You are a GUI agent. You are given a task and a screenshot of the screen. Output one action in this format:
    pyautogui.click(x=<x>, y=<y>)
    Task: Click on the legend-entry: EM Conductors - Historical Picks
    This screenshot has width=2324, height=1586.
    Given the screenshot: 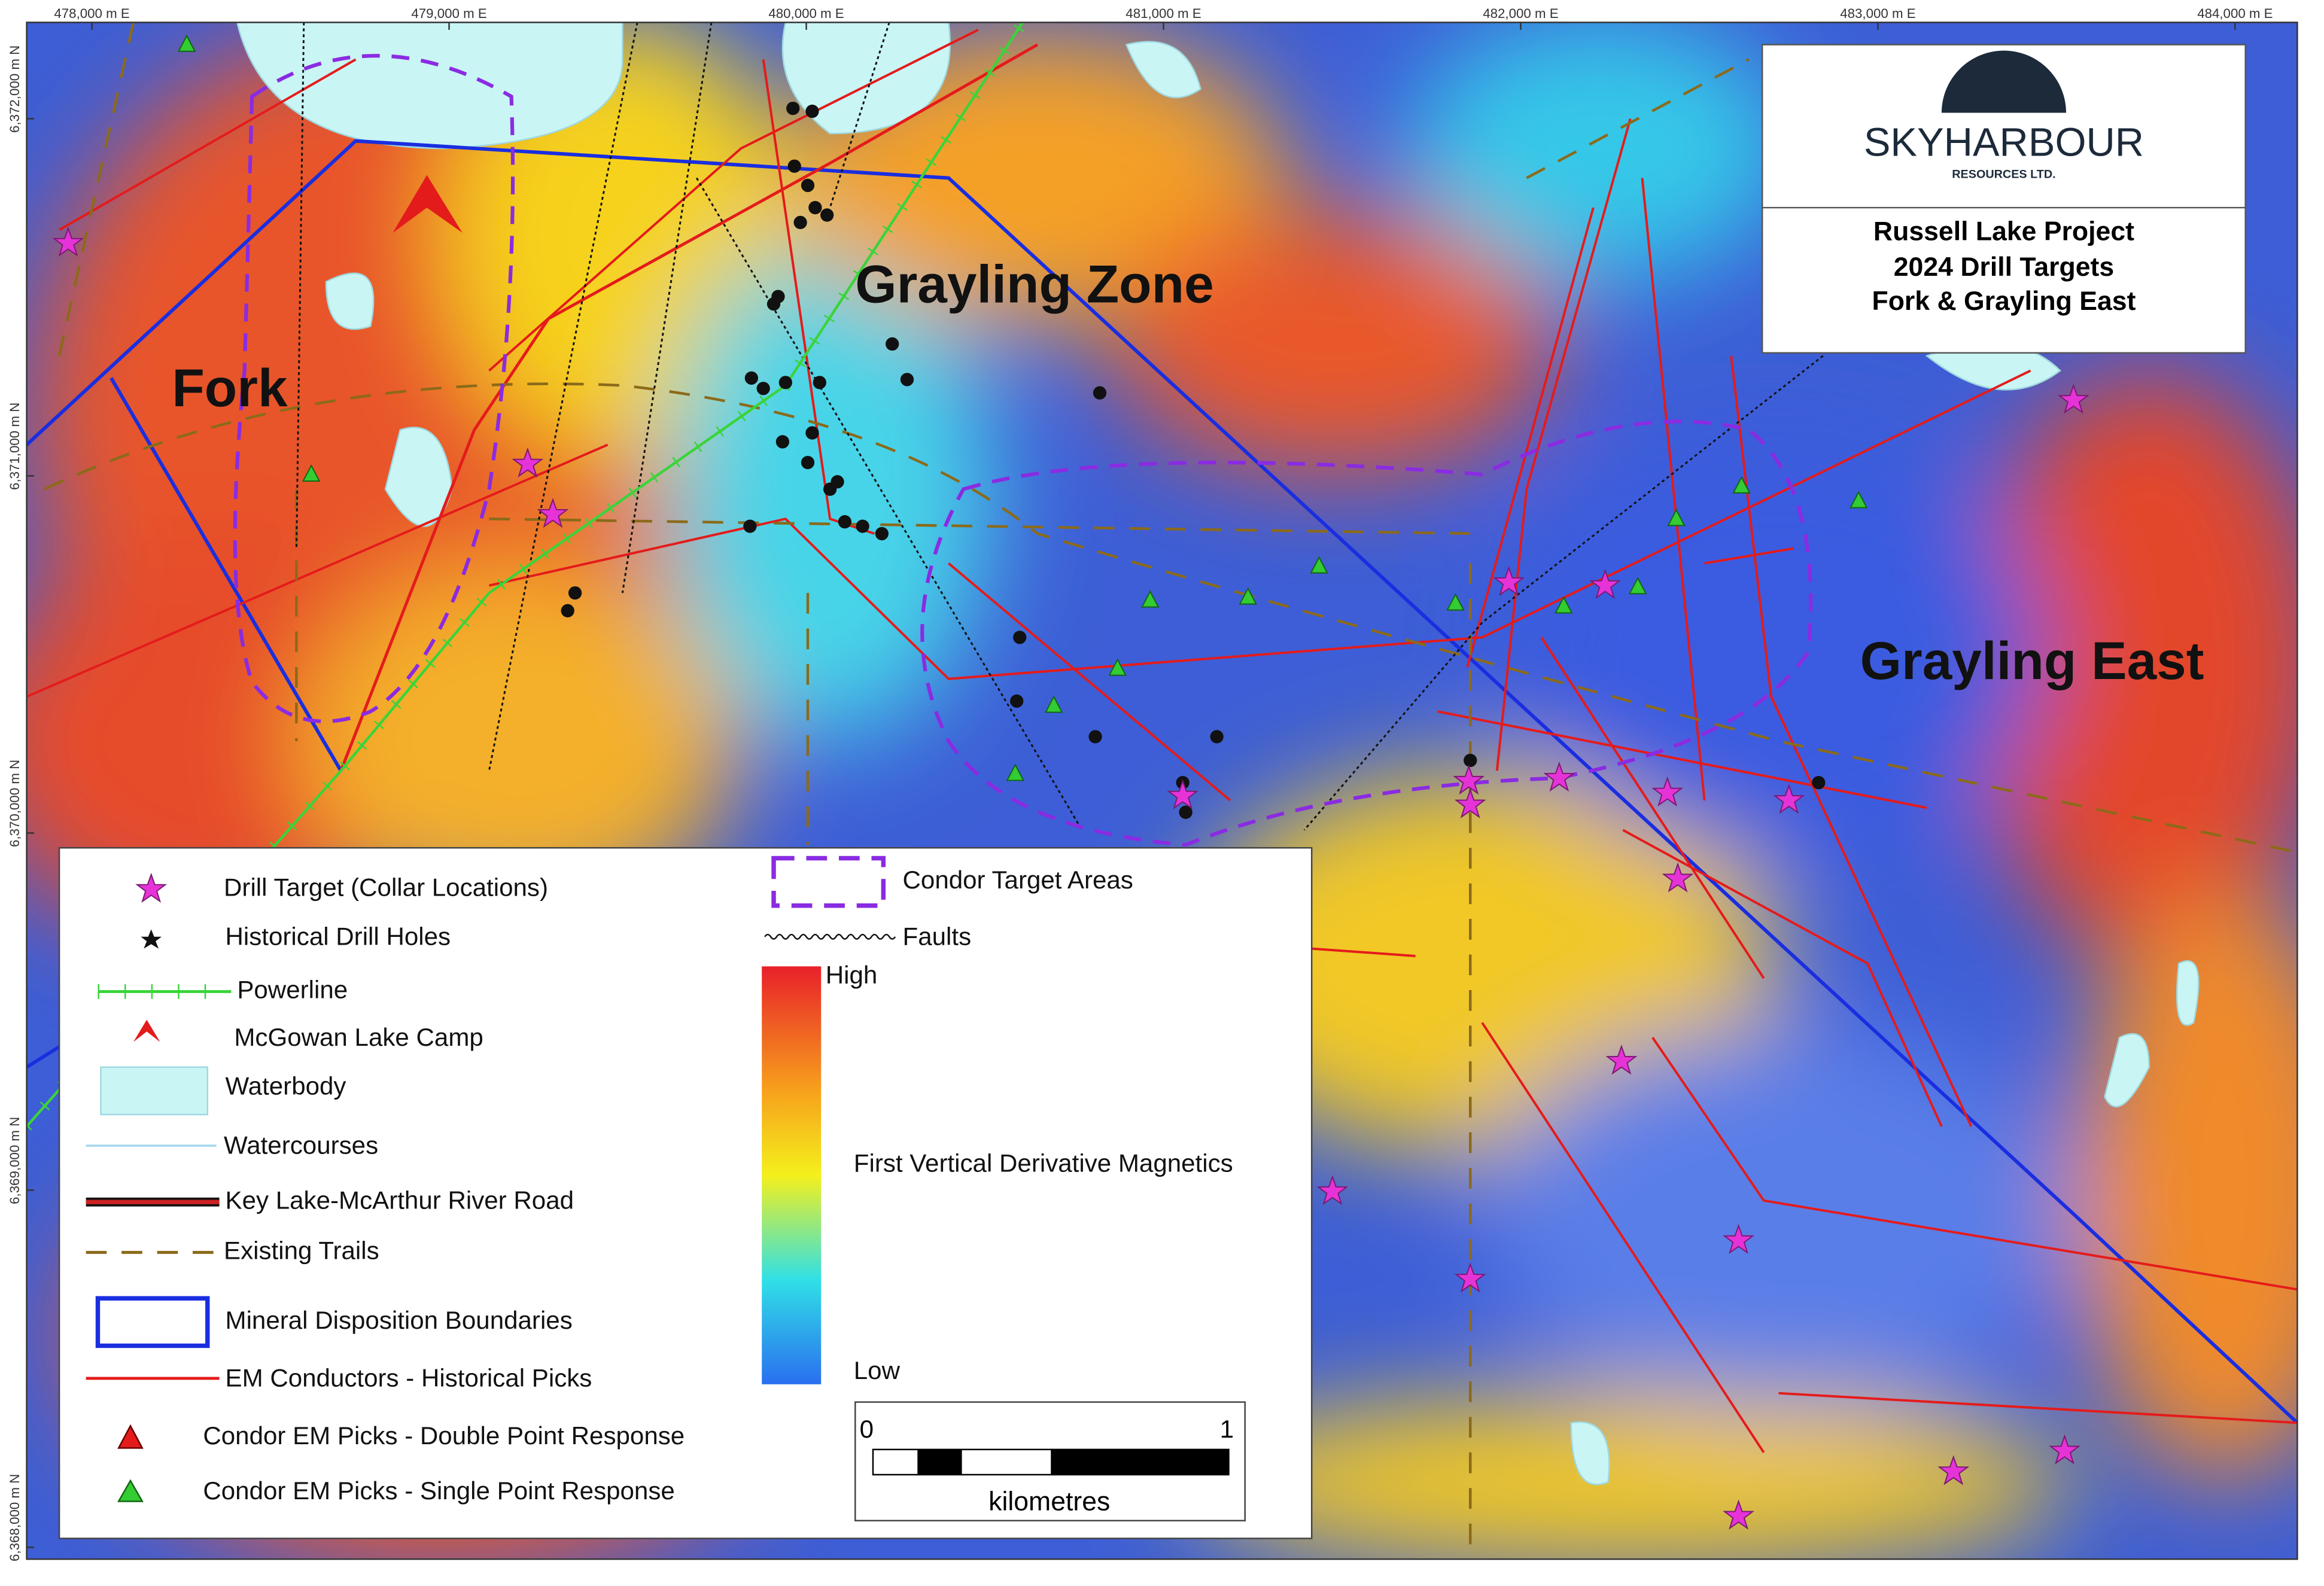 What is the action you would take?
    pyautogui.click(x=409, y=1378)
    